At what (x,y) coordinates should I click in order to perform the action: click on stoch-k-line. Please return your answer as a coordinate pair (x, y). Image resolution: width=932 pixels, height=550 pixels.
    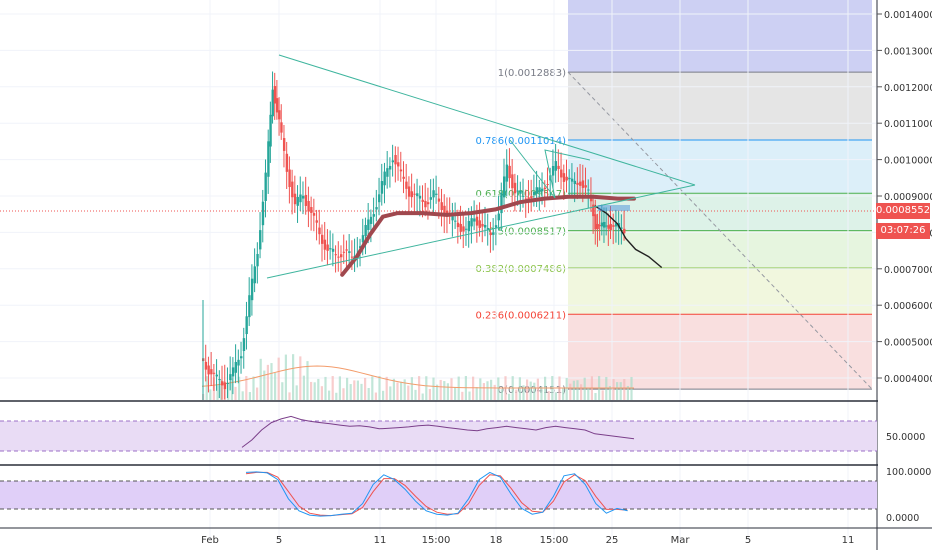
    Looking at the image, I should click on (436, 494).